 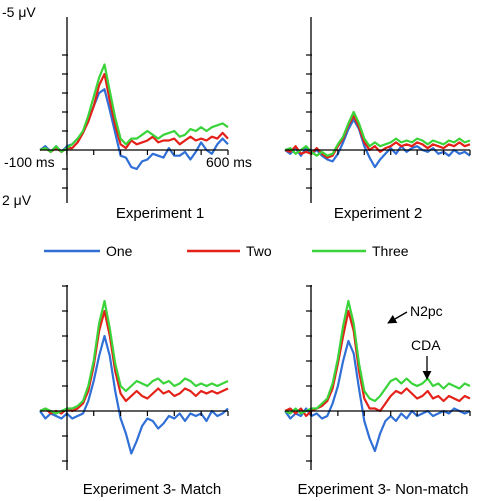 What do you see at coordinates (378, 213) in the screenshot?
I see `chart-title: Experiment 2` at bounding box center [378, 213].